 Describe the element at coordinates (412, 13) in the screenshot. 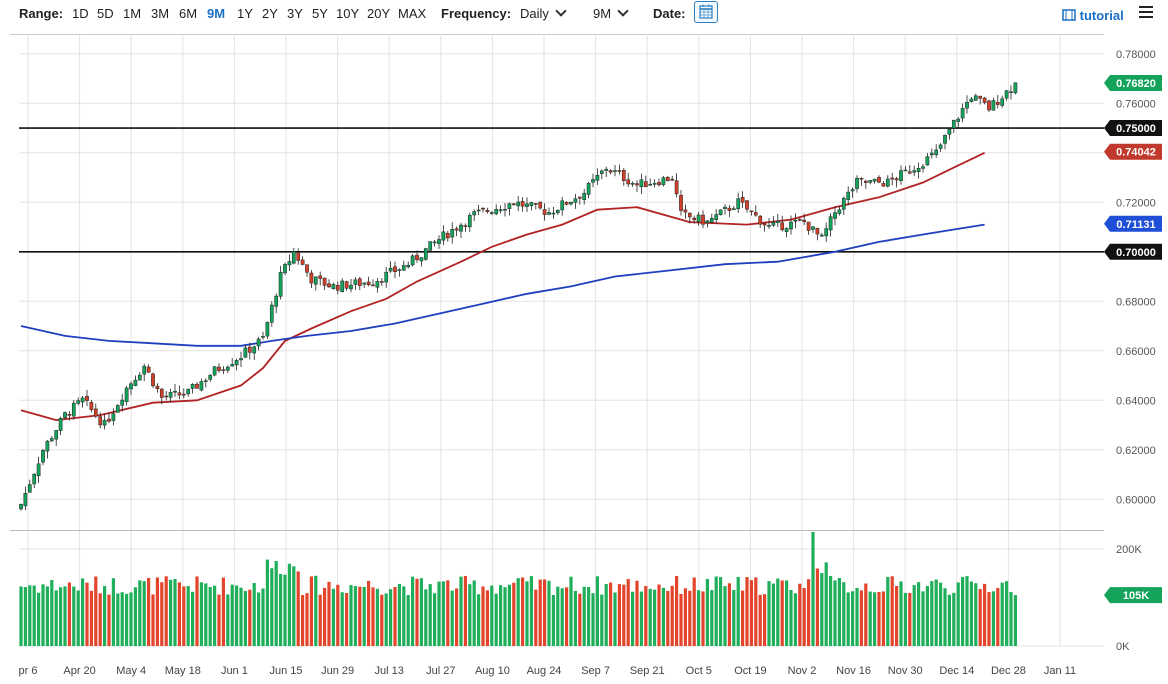

I see `range-max: MAX` at that location.